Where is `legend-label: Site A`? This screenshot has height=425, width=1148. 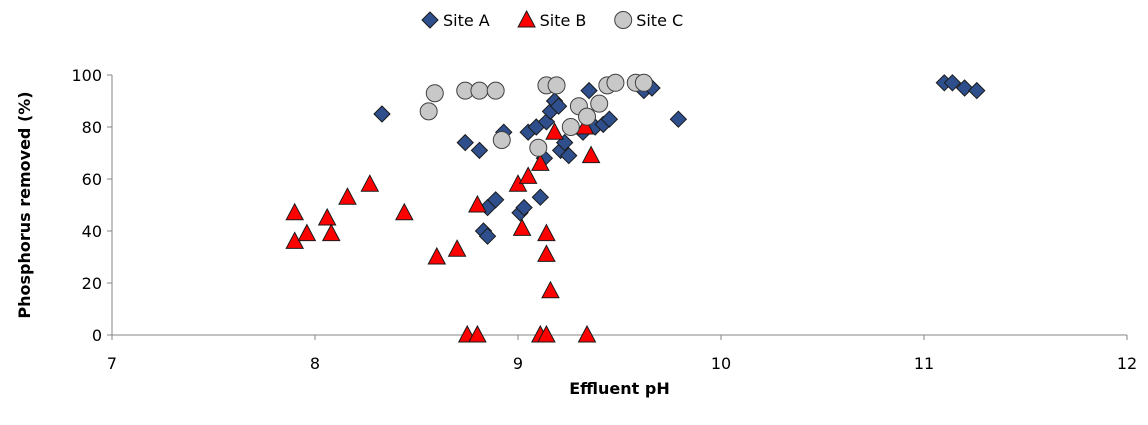
legend-label: Site A is located at coordinates (466, 20).